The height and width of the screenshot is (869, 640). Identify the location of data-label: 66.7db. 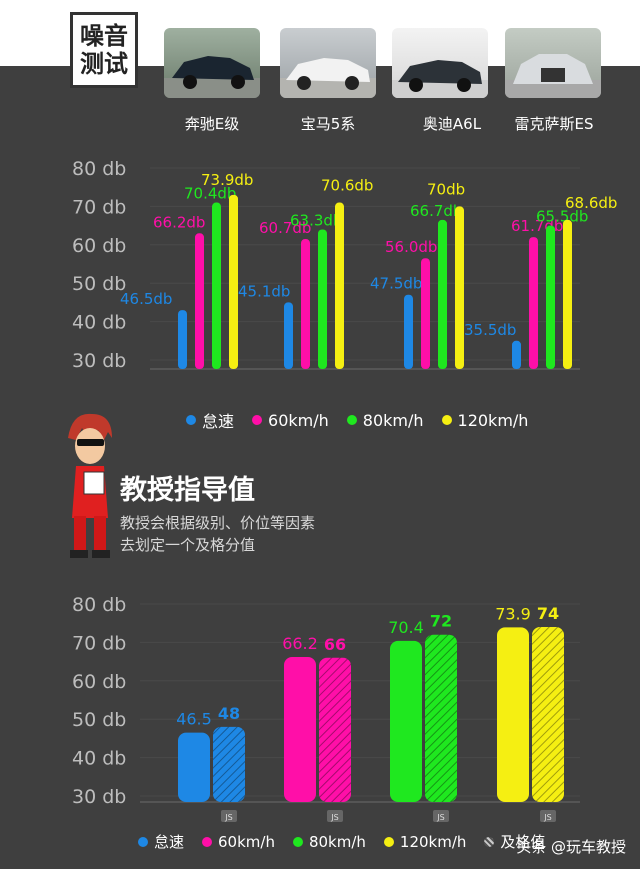
(436, 211).